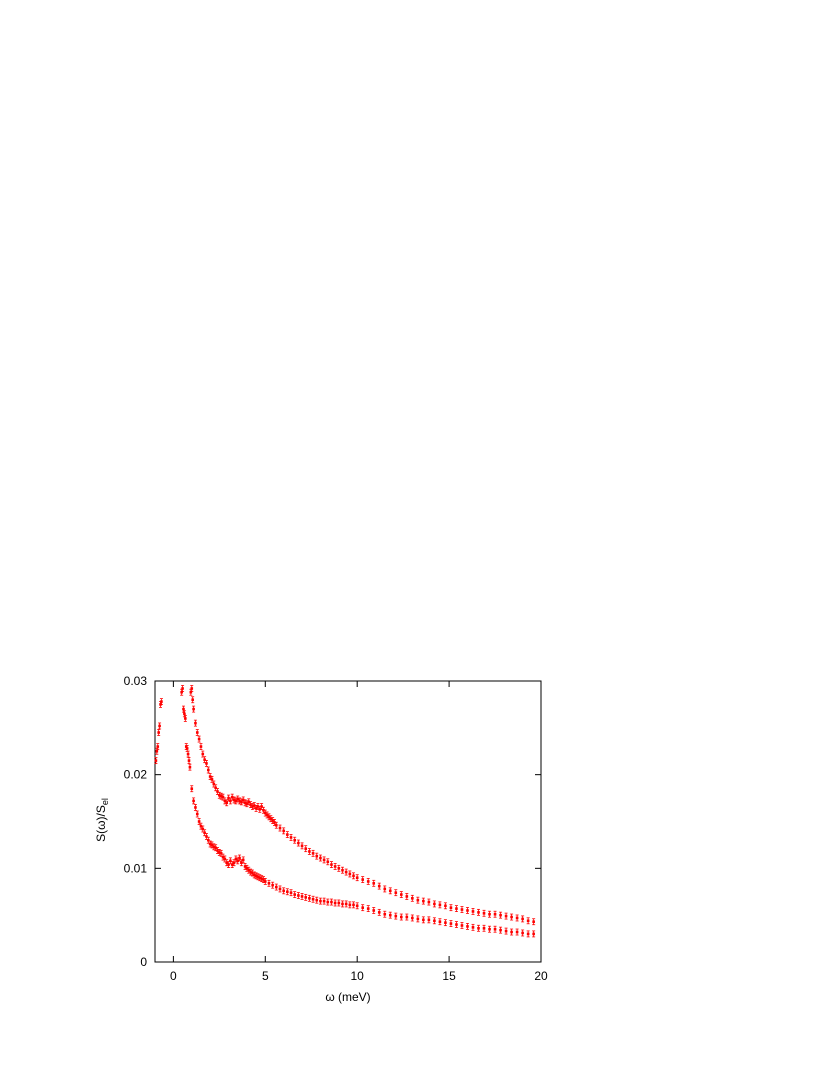  I want to click on y-axis-label-subscript: el, so click(105, 801).